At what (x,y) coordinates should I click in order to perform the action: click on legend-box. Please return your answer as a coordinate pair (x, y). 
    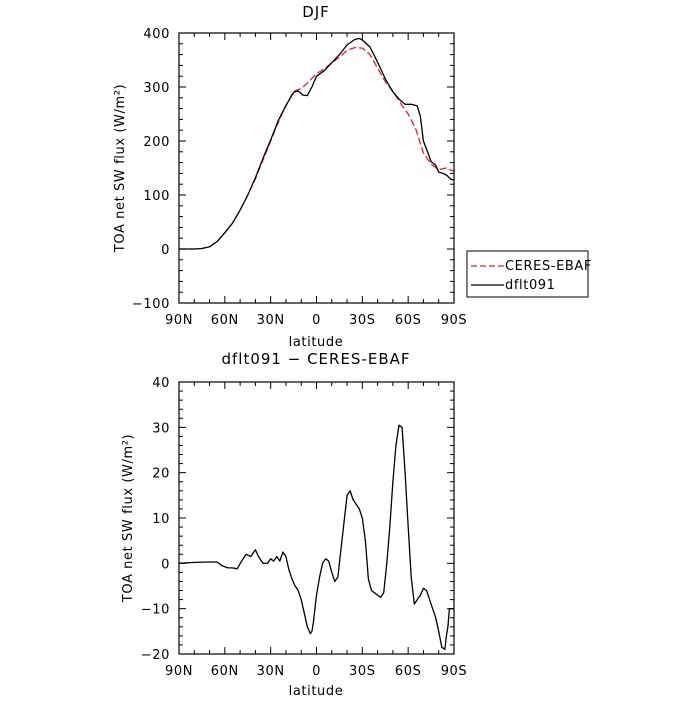
    Looking at the image, I should click on (527, 274).